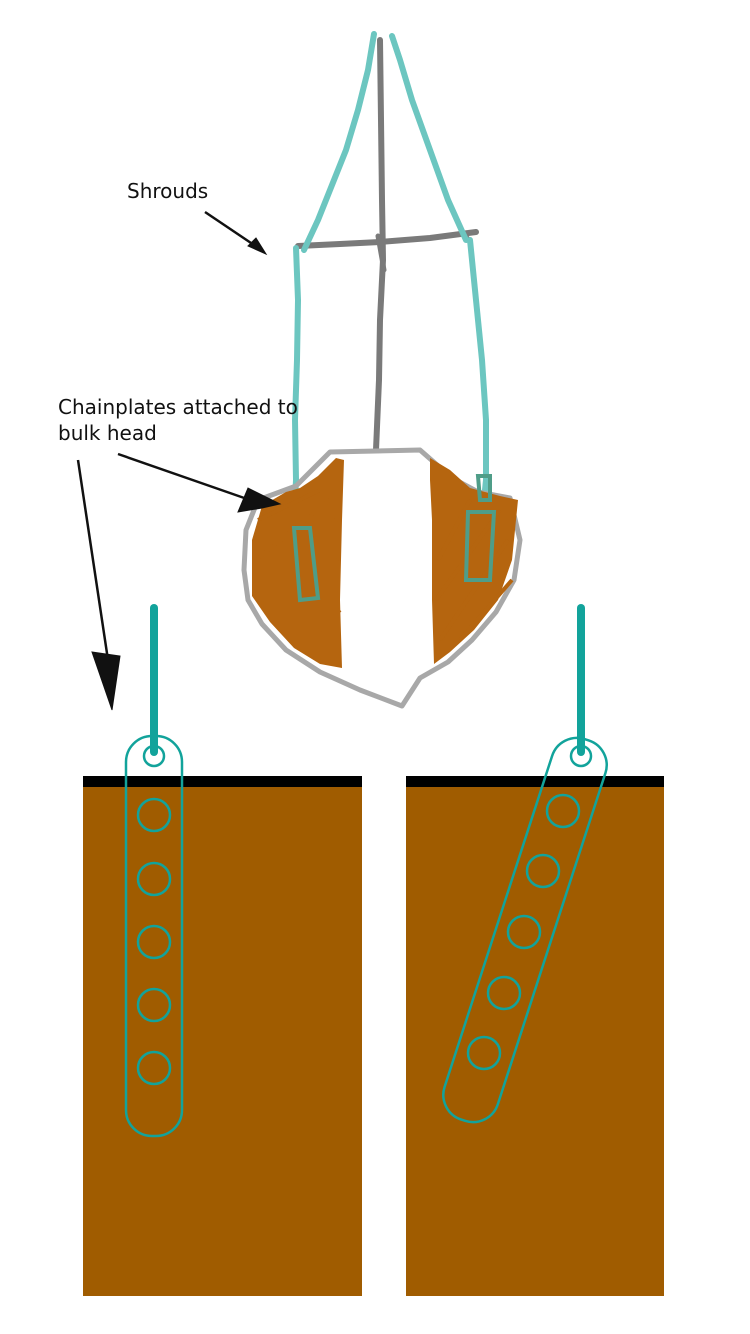 This screenshot has height=1334, width=750. What do you see at coordinates (483, 488) in the screenshot?
I see `chainplate-sketch-right-top` at bounding box center [483, 488].